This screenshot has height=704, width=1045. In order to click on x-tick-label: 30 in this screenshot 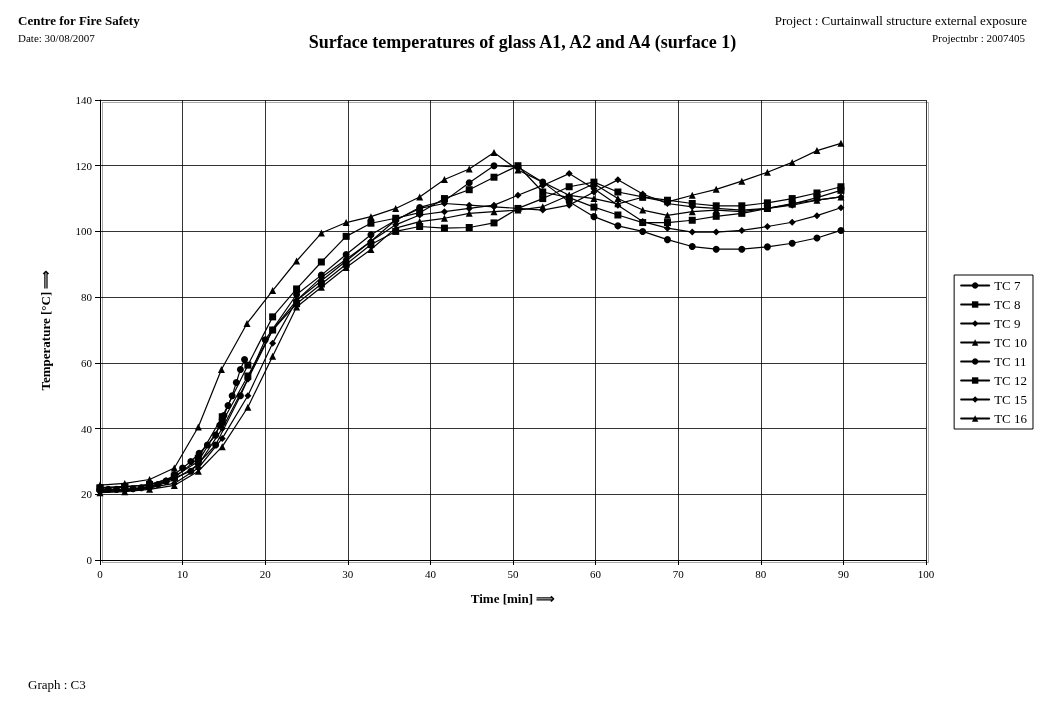, I will do `click(348, 573)`.